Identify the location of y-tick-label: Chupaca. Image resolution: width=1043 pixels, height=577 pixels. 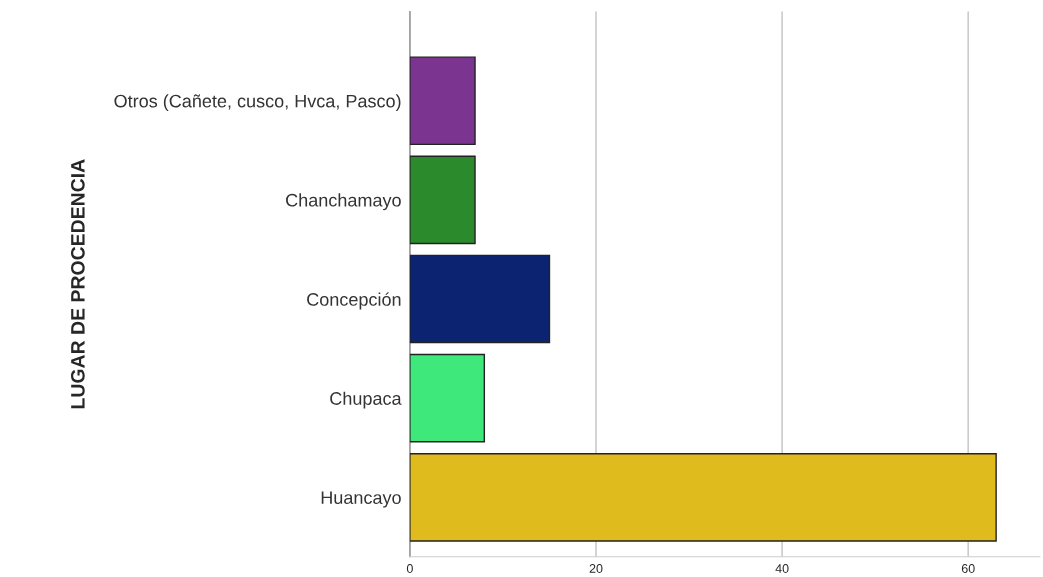
(366, 400).